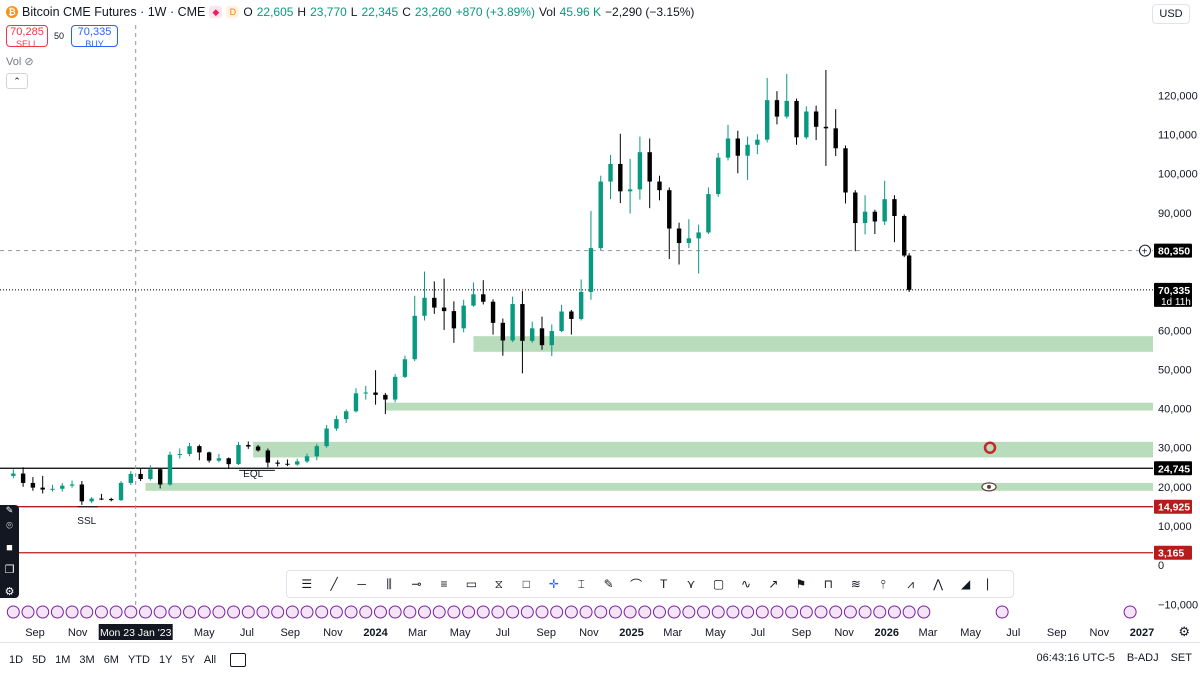 This screenshot has width=1200, height=676. Describe the element at coordinates (188, 659) in the screenshot. I see `range-5y: 5Y` at that location.